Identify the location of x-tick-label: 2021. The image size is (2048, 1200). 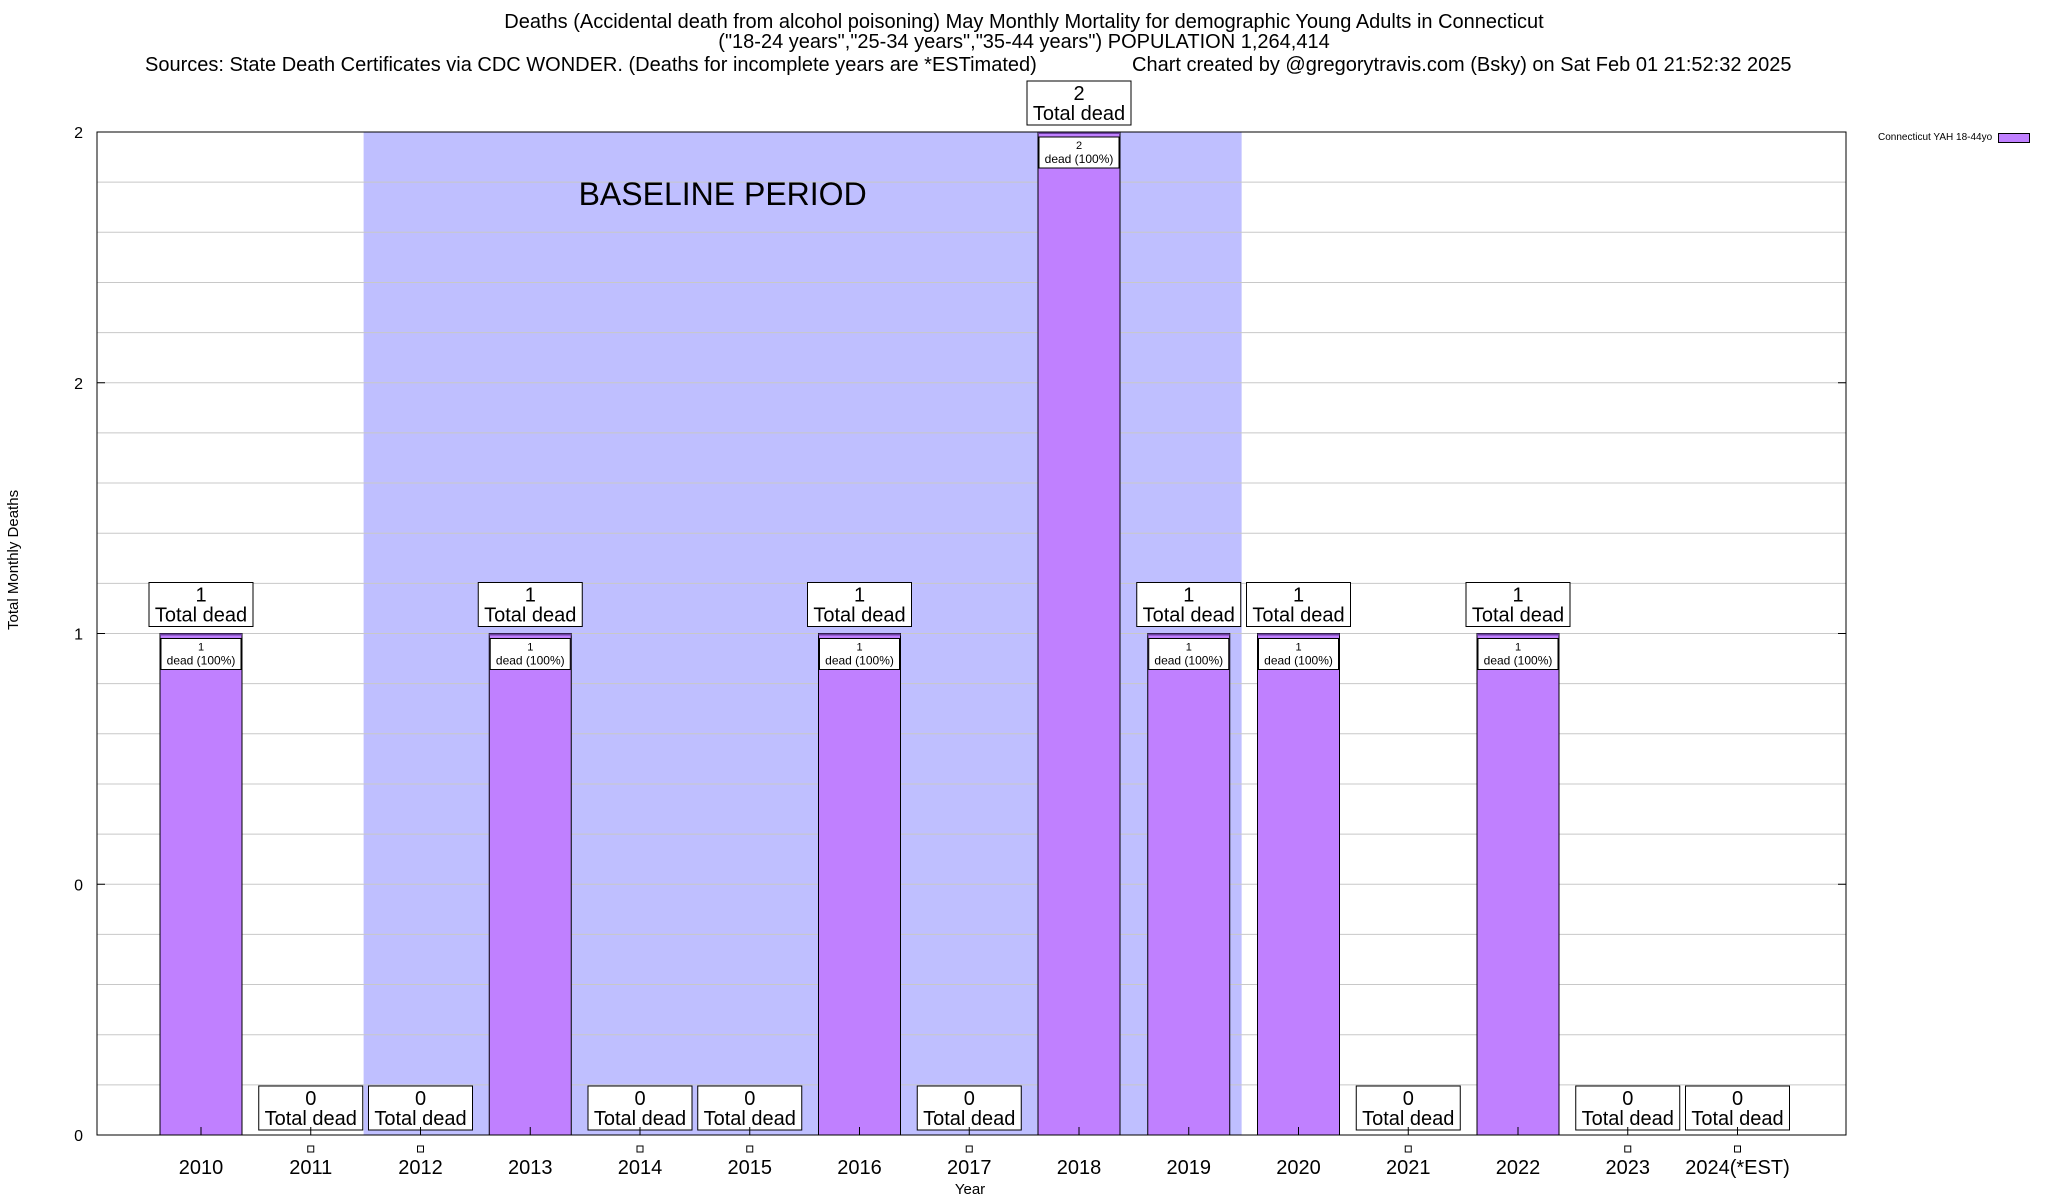
(1408, 1168).